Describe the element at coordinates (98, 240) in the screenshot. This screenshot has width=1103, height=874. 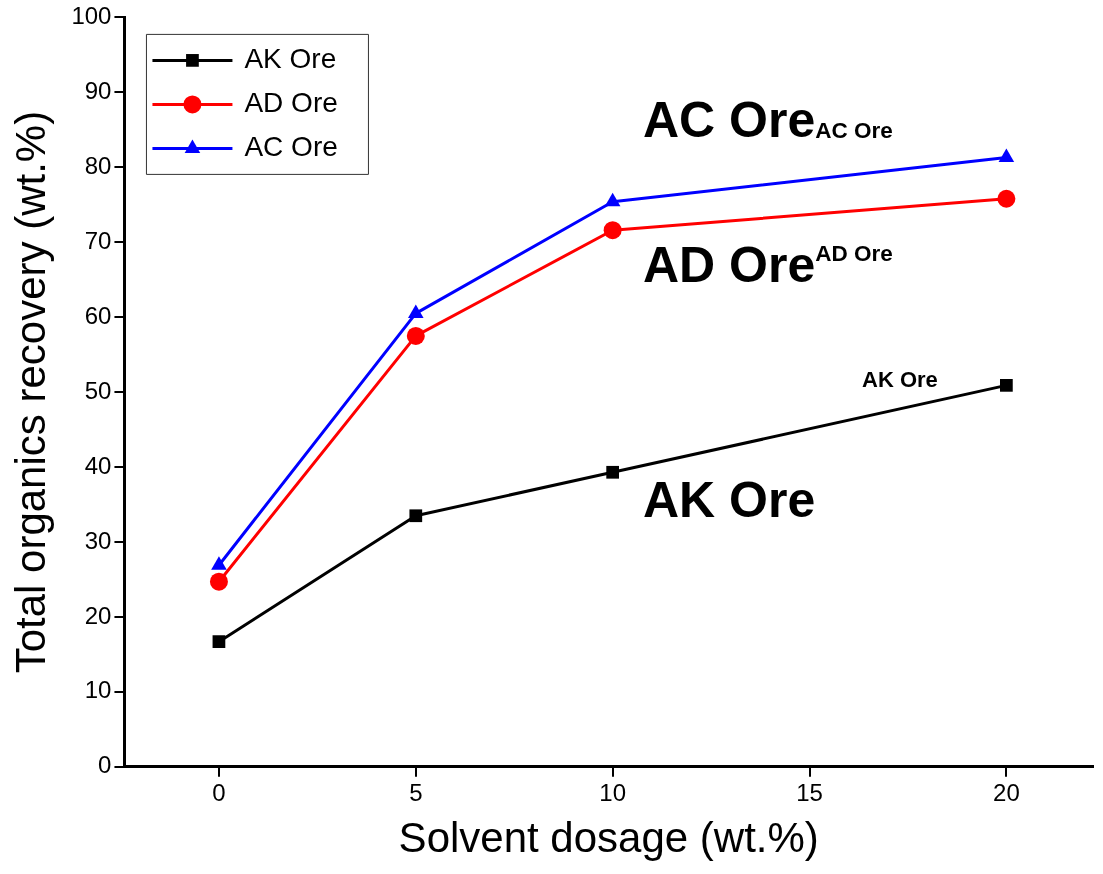
I see `y-tick-label: 70` at that location.